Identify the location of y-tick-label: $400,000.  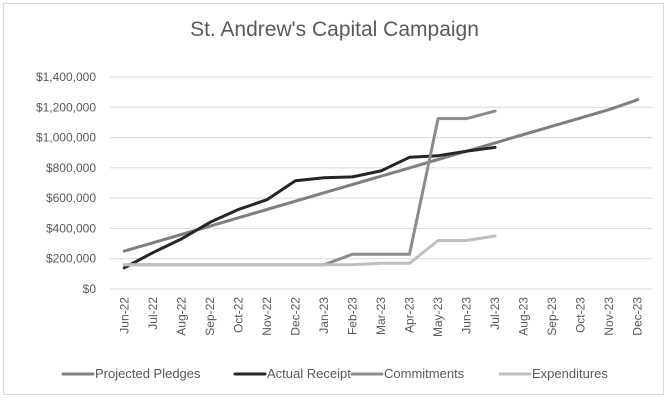
(71, 228).